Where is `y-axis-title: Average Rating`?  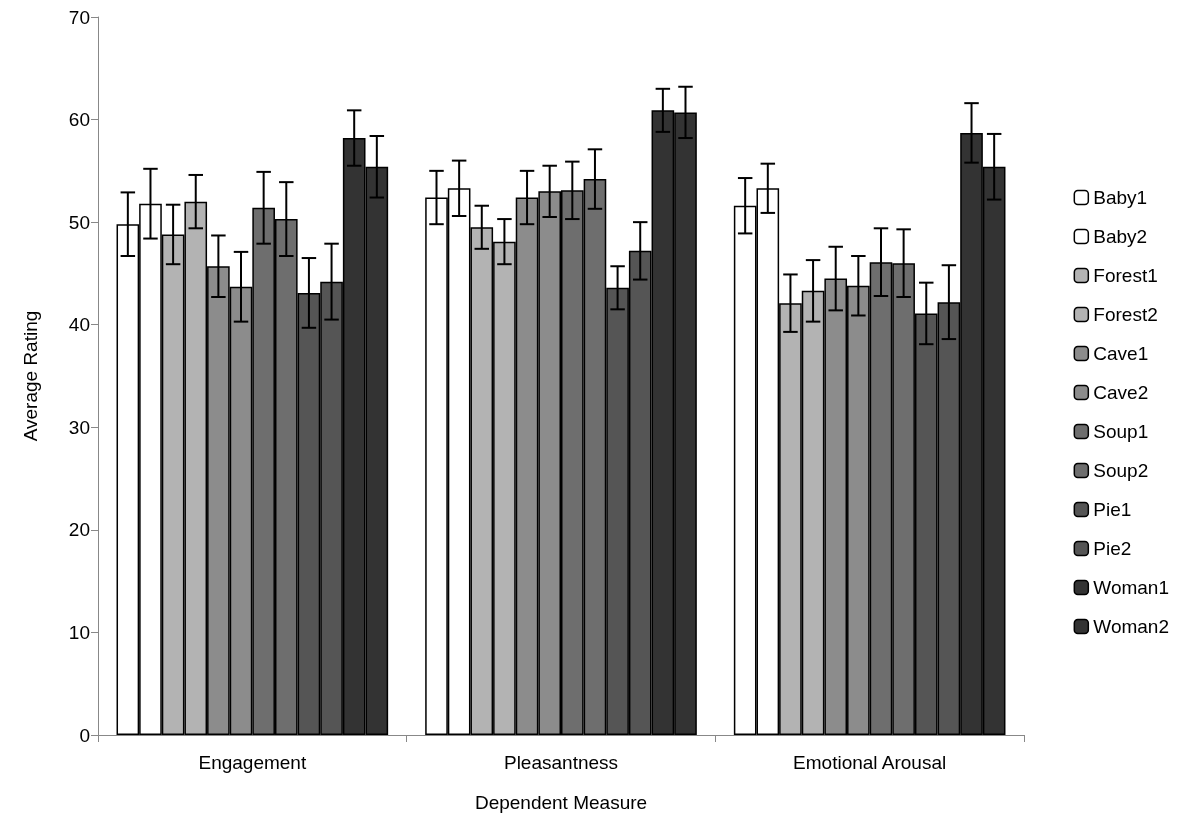 y-axis-title: Average Rating is located at coordinates (30, 376).